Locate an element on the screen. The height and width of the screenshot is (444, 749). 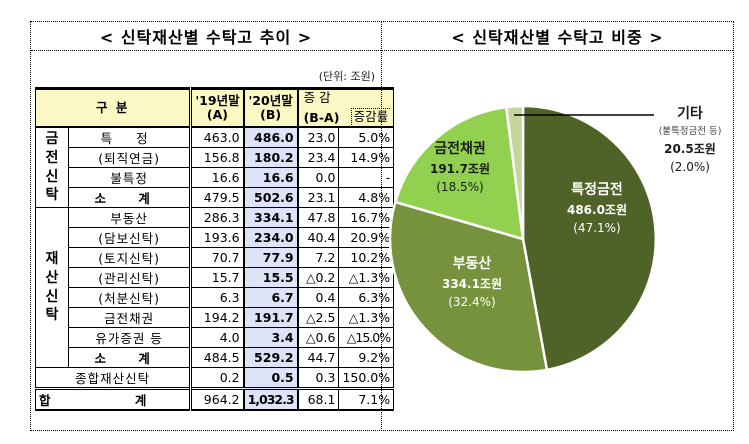
cell-change: △0.6 is located at coordinates (318, 337).